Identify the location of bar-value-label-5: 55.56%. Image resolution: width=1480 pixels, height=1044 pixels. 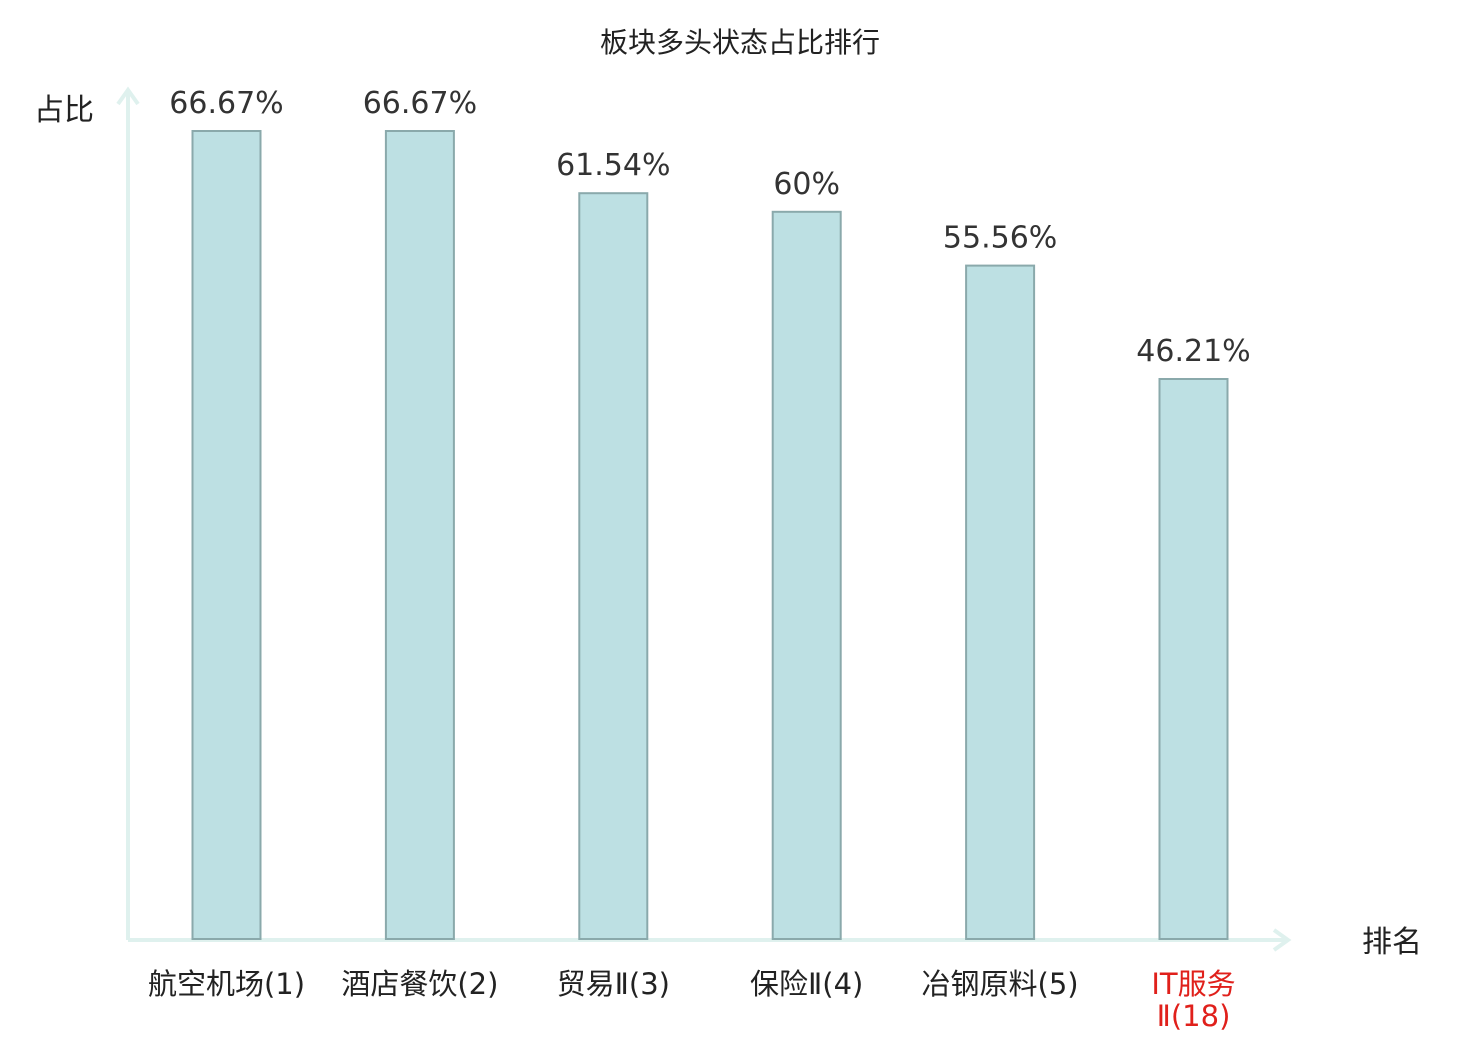
(1000, 238).